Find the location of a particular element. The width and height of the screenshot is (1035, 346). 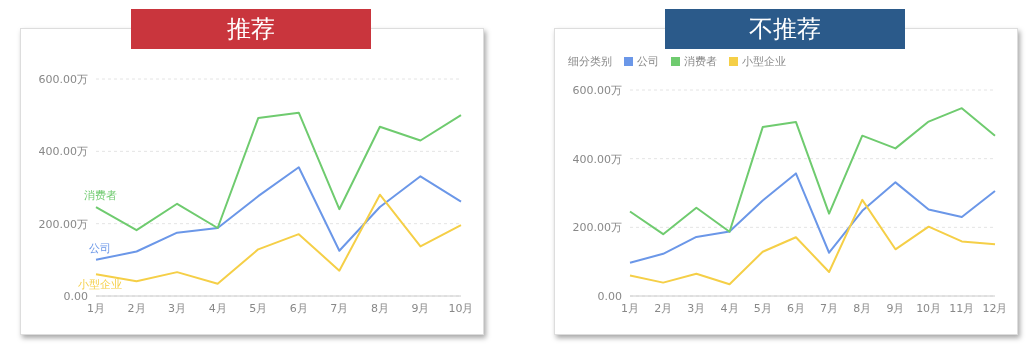

legend-label: 消费者 is located at coordinates (700, 61).